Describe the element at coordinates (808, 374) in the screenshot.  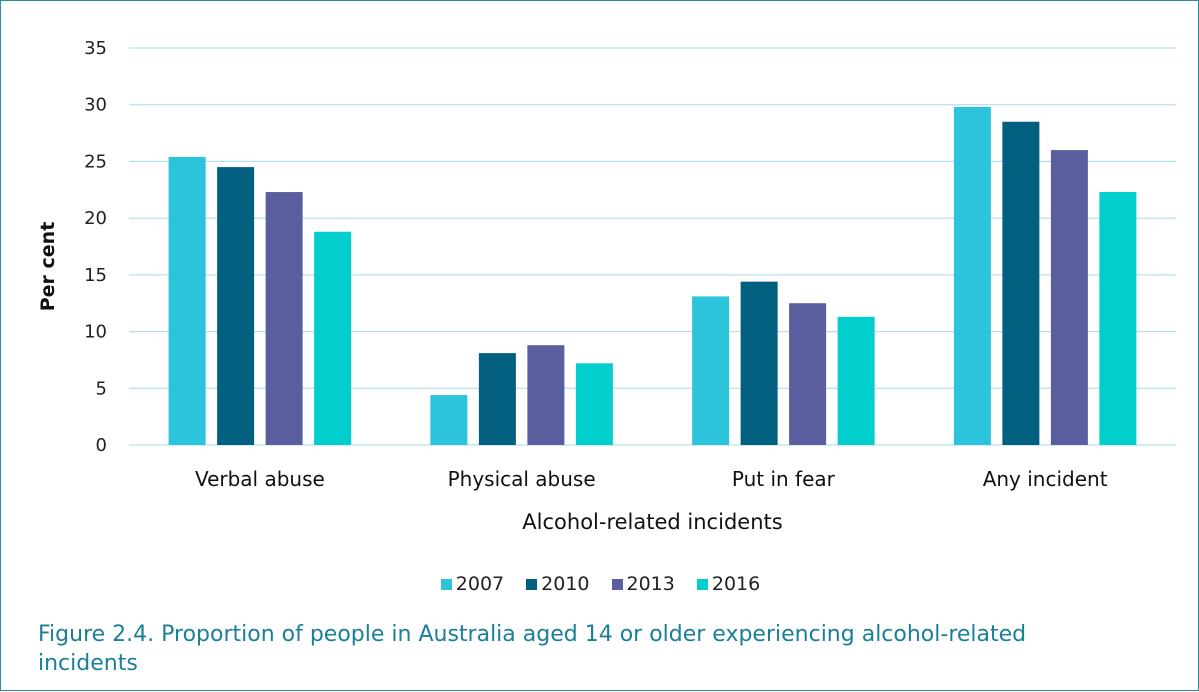
I see `bar-2013-put-in-fear` at that location.